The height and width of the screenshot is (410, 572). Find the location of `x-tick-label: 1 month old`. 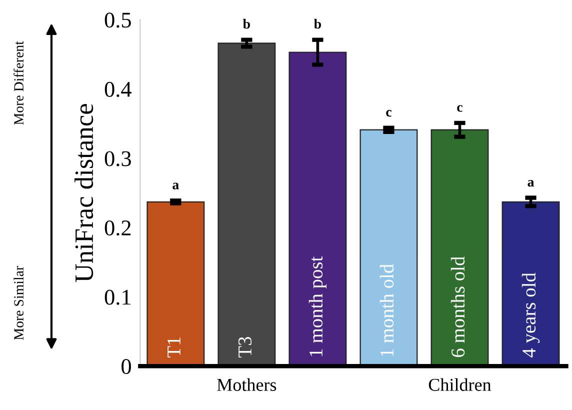

x-tick-label: 1 month old is located at coordinates (387, 310).